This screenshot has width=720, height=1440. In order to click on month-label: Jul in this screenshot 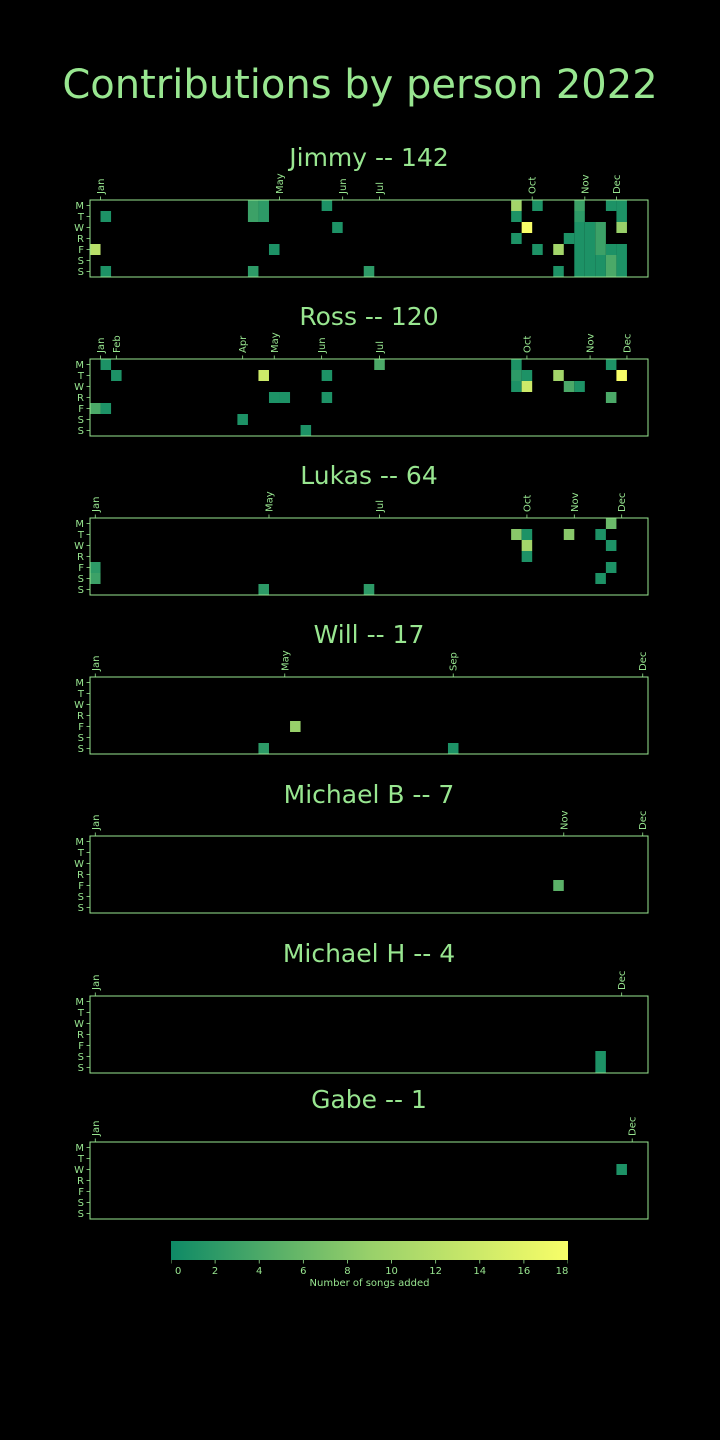, I will do `click(380, 347)`.